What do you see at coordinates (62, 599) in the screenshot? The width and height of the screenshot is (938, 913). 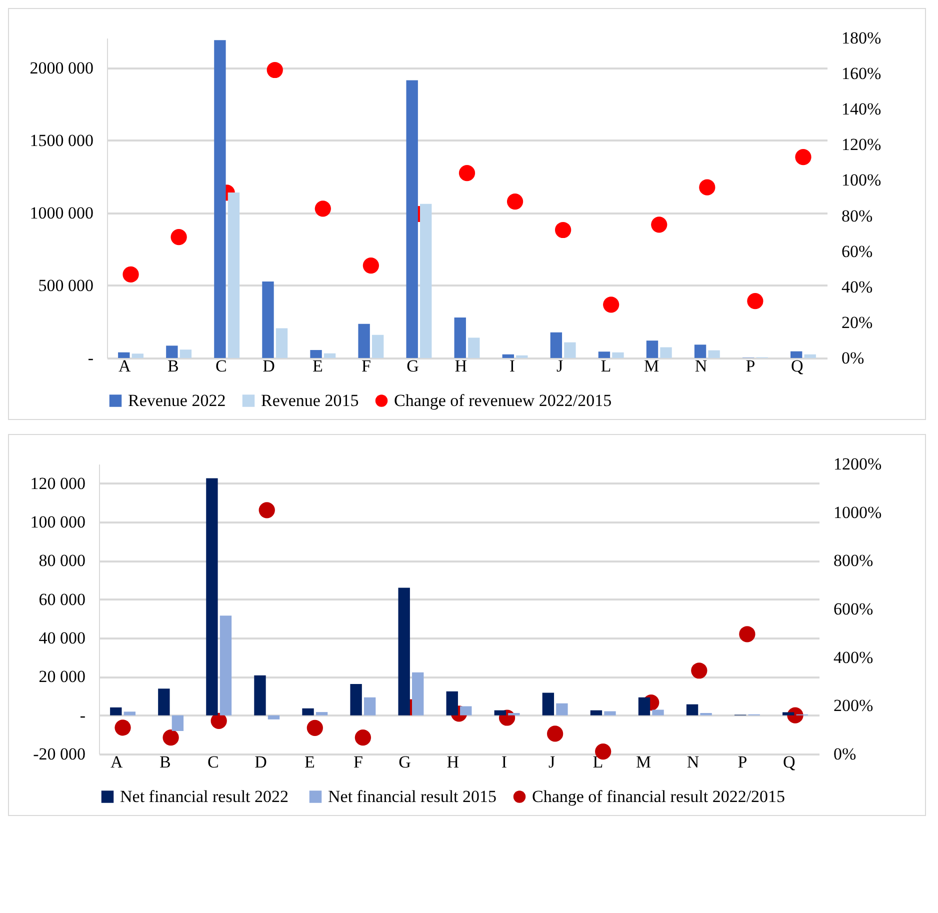 I see `y-tick-label: 60 000` at bounding box center [62, 599].